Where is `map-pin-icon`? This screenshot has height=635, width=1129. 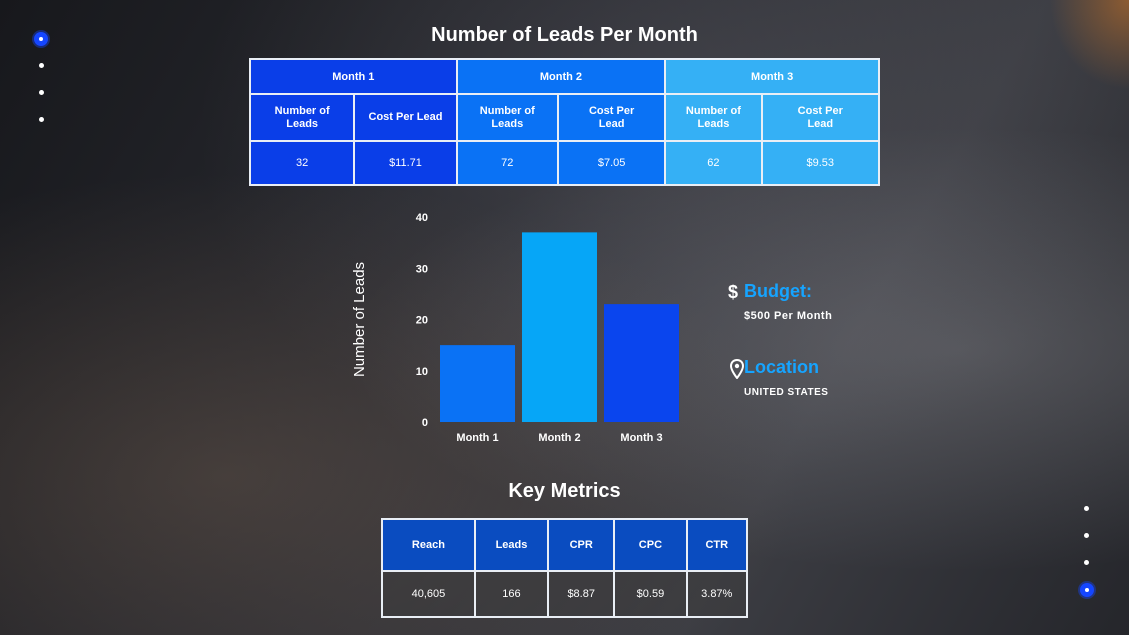 map-pin-icon is located at coordinates (737, 369).